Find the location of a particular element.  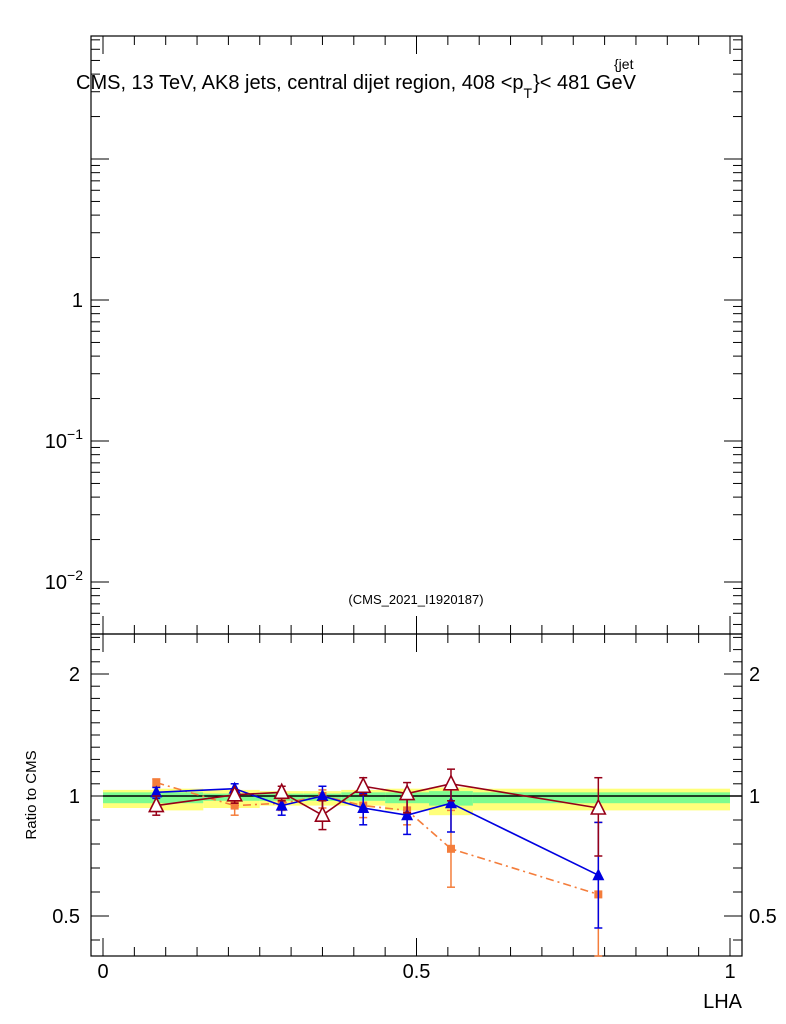

chart-title-subscript: T is located at coordinates (528, 93).